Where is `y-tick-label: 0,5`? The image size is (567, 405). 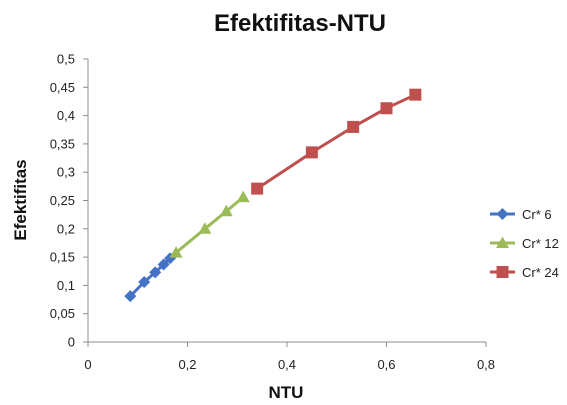 y-tick-label: 0,5 is located at coordinates (66, 59).